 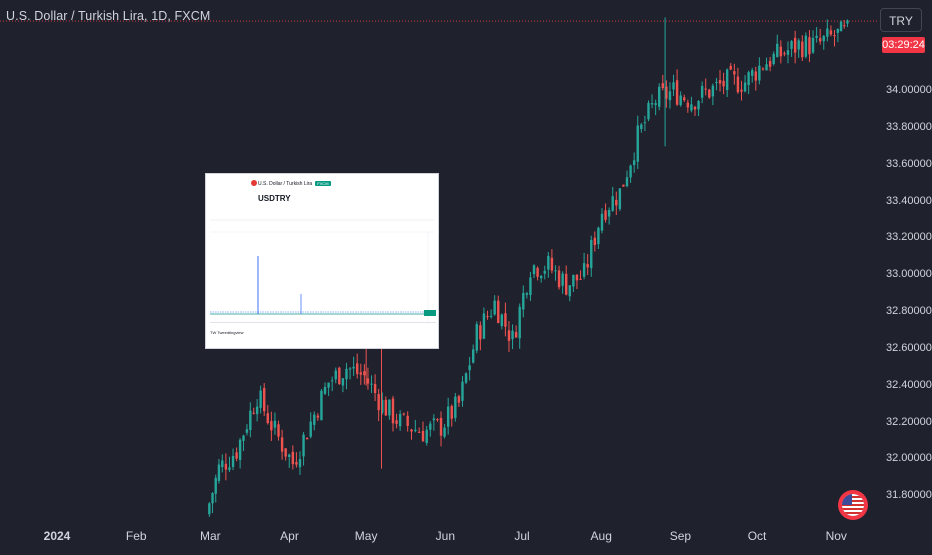 What do you see at coordinates (136, 536) in the screenshot?
I see `time-tick-label: Feb` at bounding box center [136, 536].